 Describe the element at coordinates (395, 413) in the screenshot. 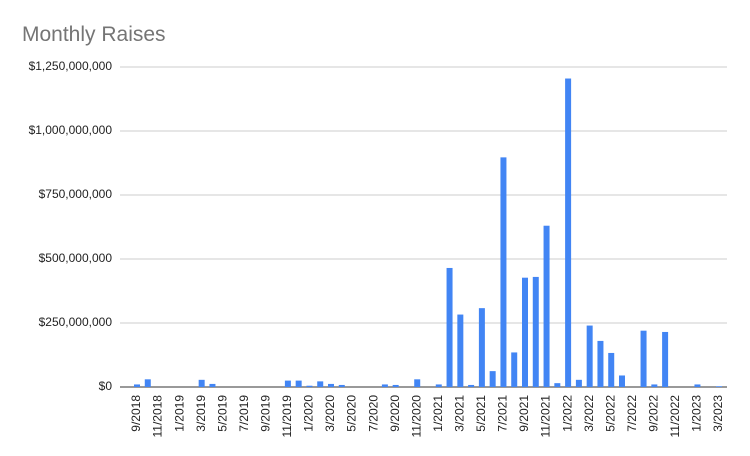

I see `x-tick-label: 9/2020` at that location.